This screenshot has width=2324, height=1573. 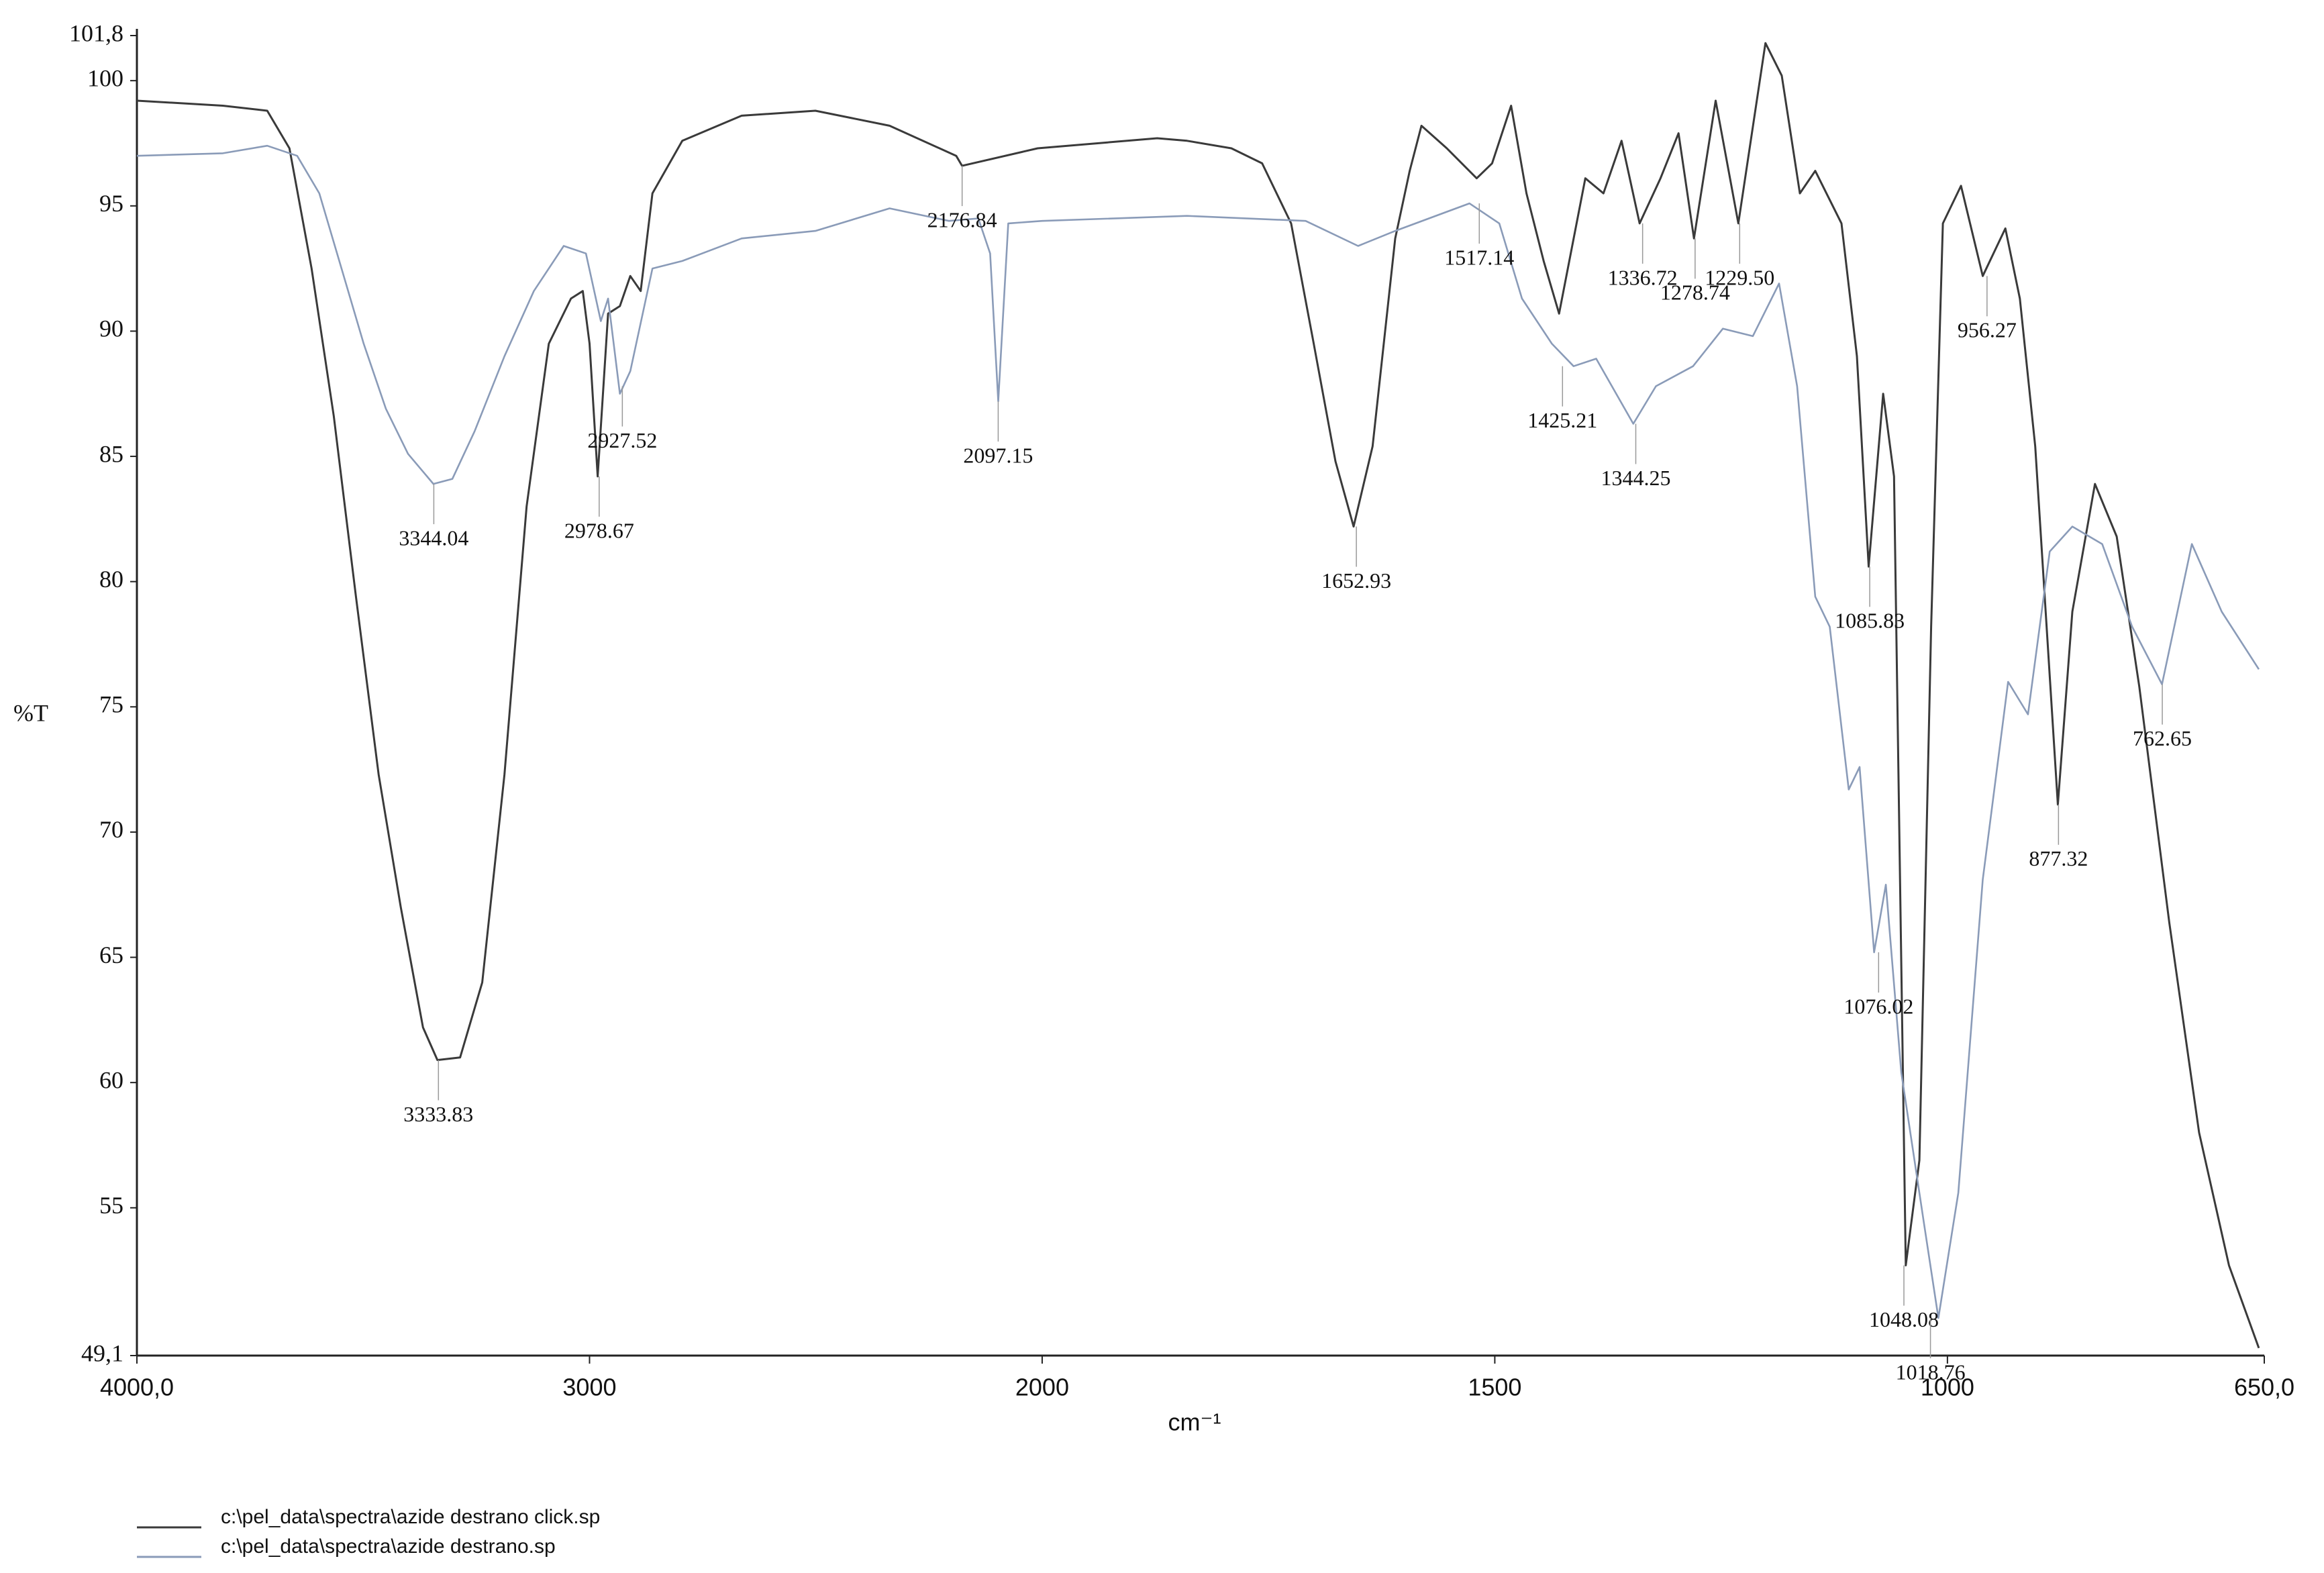 What do you see at coordinates (1988, 330) in the screenshot?
I see `peak-label: 956.27` at bounding box center [1988, 330].